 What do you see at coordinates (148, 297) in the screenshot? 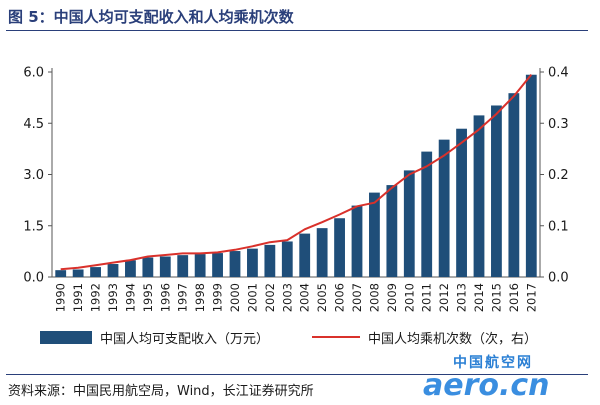
I see `x-tick-label-1995: 1995` at bounding box center [148, 297].